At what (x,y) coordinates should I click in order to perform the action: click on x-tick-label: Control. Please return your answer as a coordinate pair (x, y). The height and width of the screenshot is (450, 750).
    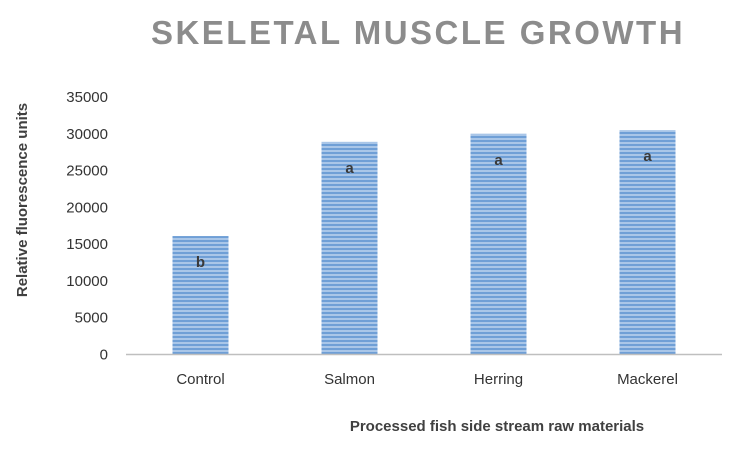
    Looking at the image, I should click on (200, 379).